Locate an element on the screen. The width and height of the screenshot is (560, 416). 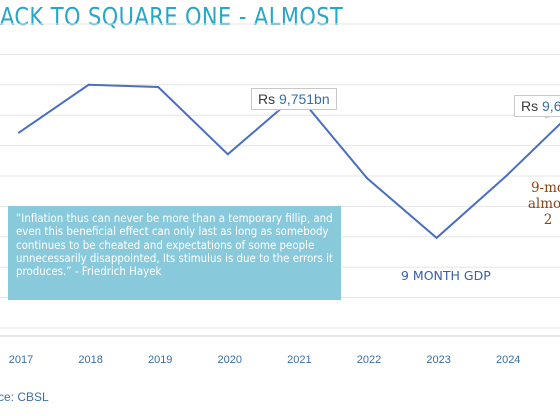
value-callout-2025: Rs 9,6 is located at coordinates (537, 106).